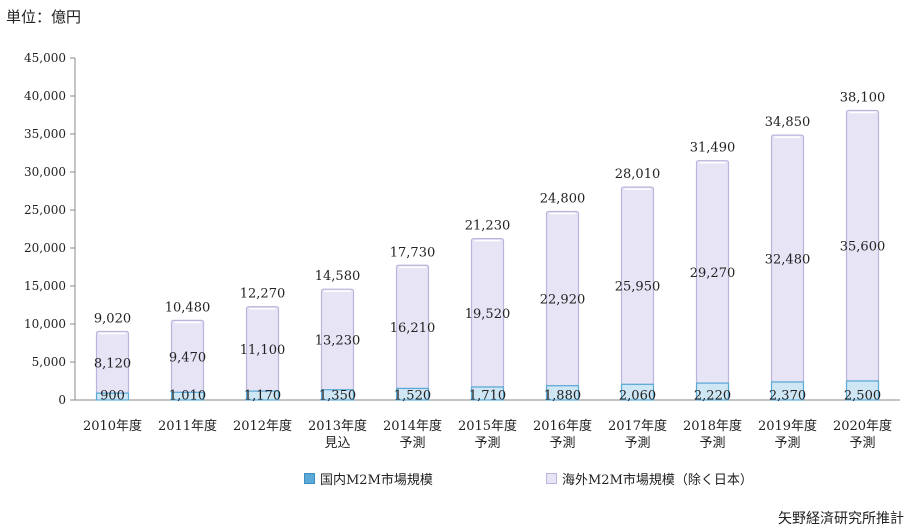 This screenshot has width=912, height=530. I want to click on domestic-value-label: 900, so click(112, 396).